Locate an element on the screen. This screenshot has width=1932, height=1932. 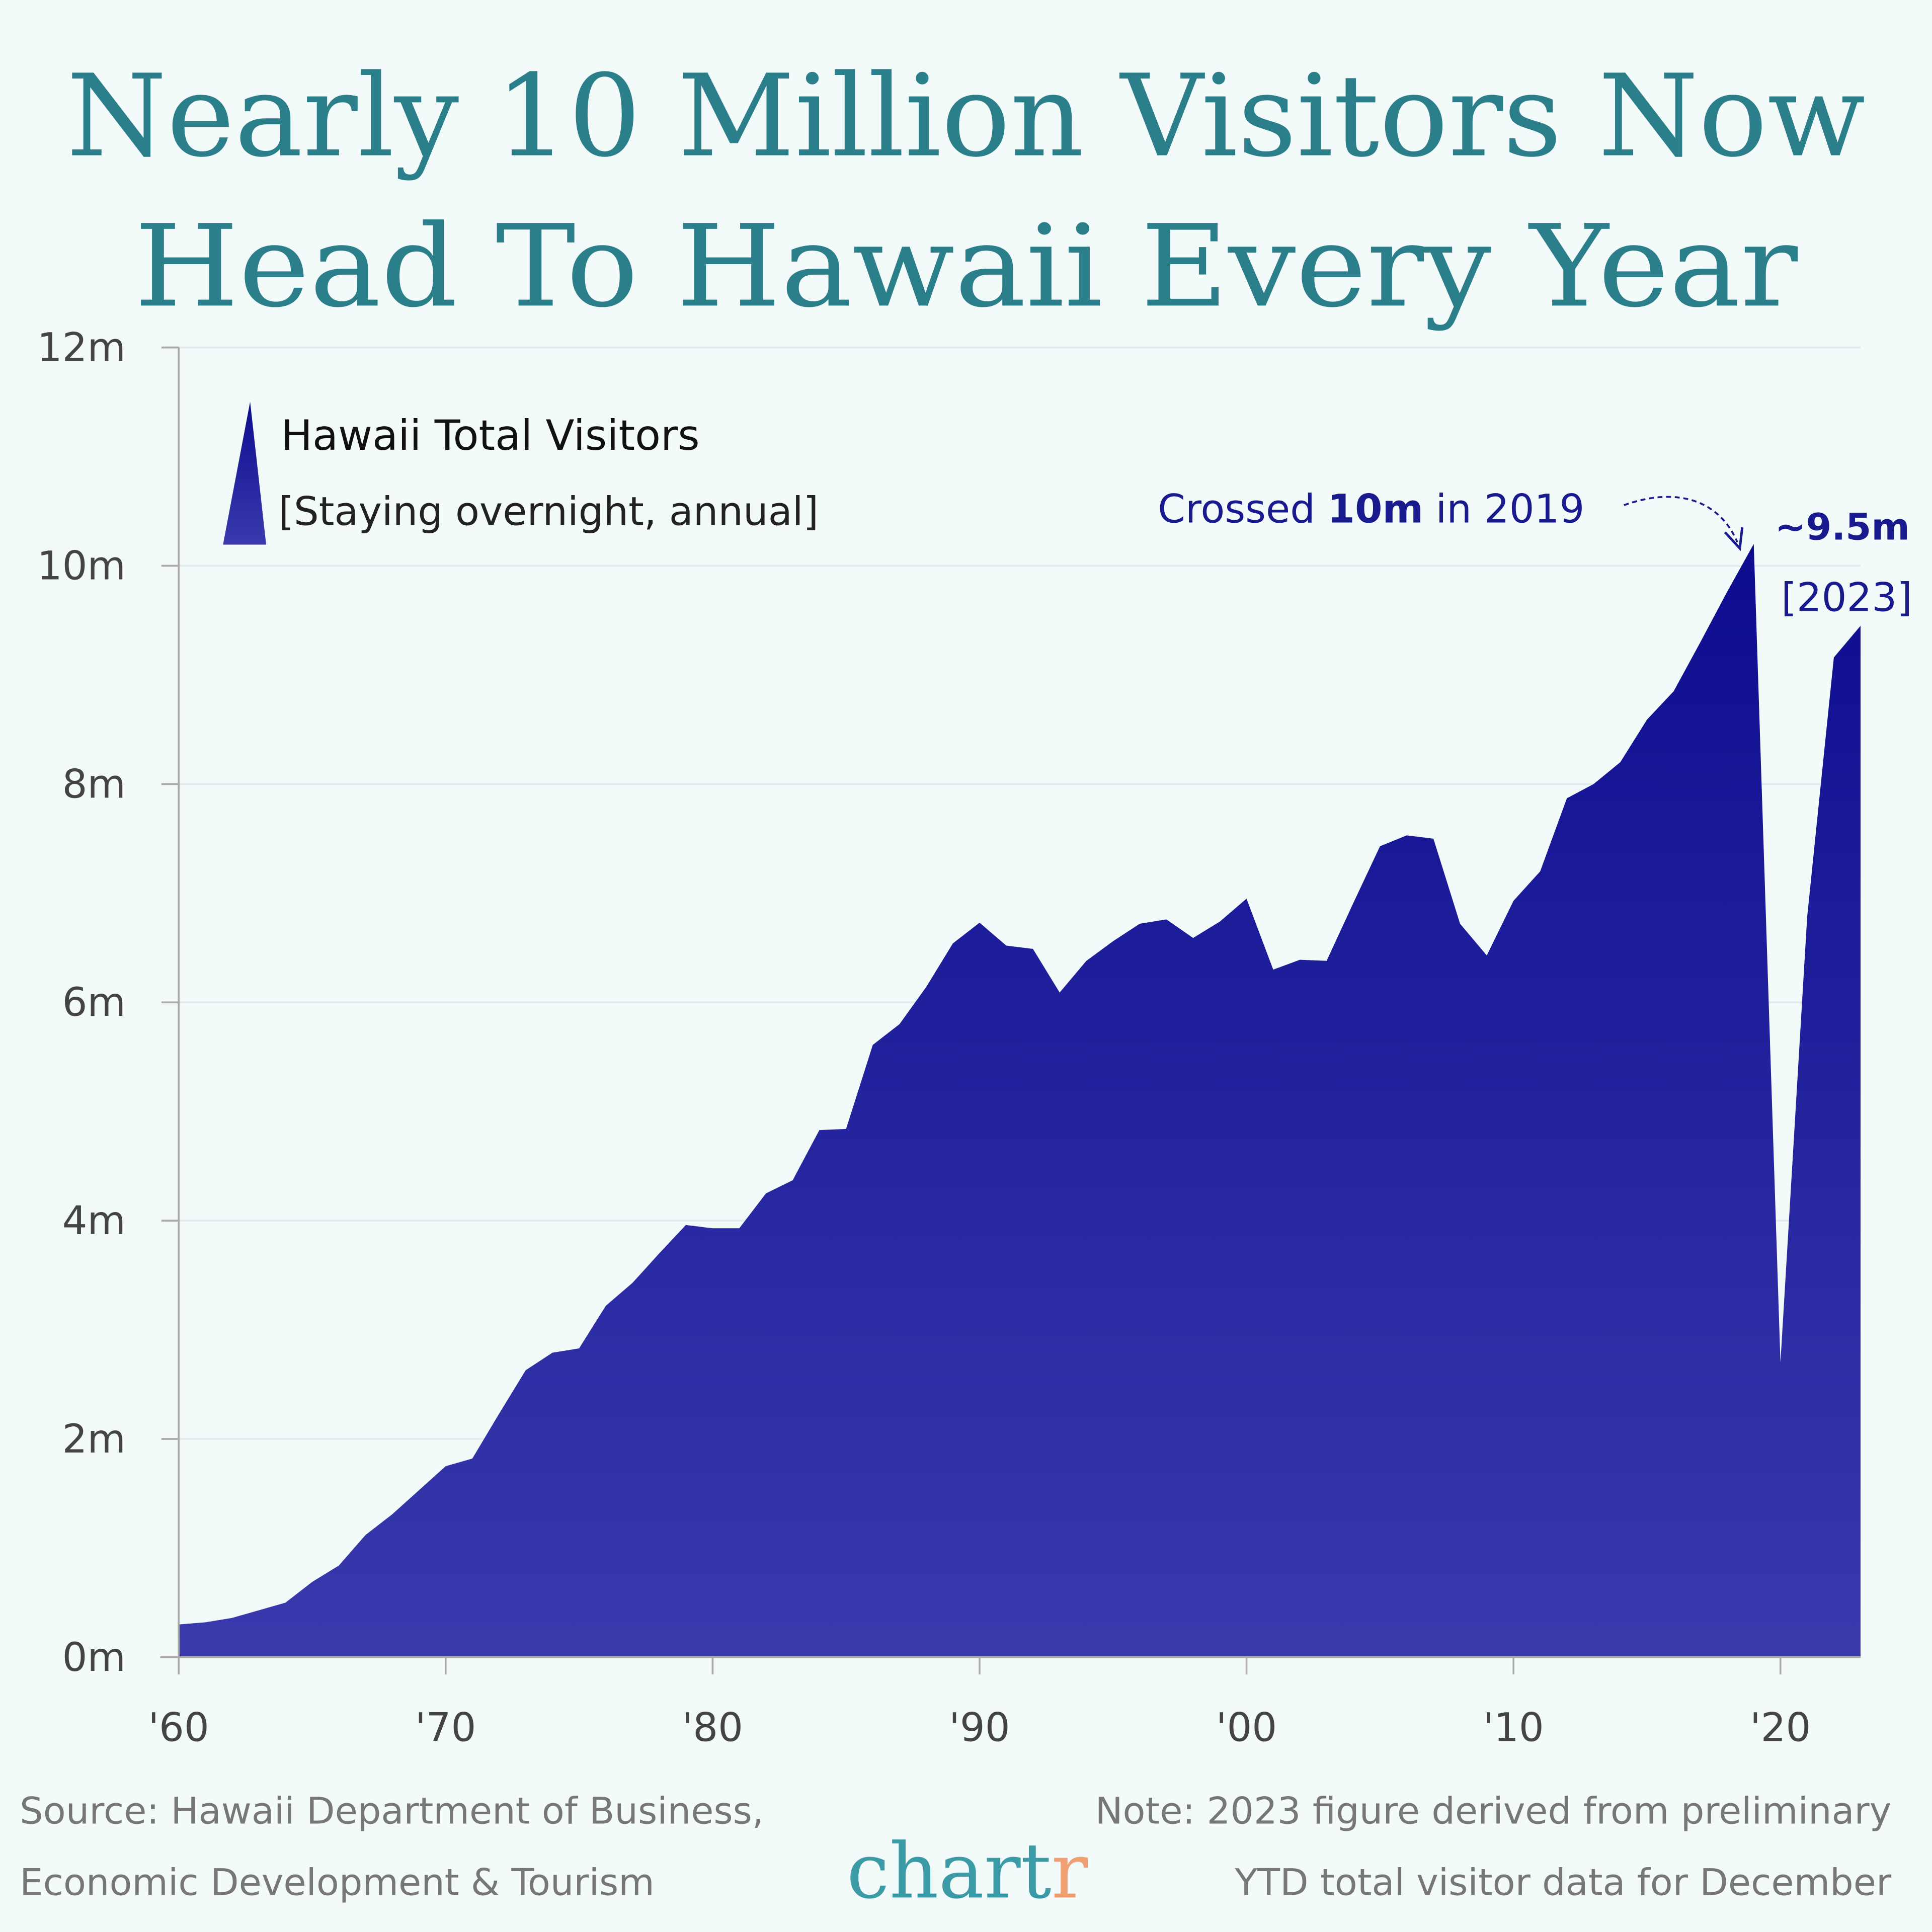
y-tick-label: 4m is located at coordinates (94, 1221).